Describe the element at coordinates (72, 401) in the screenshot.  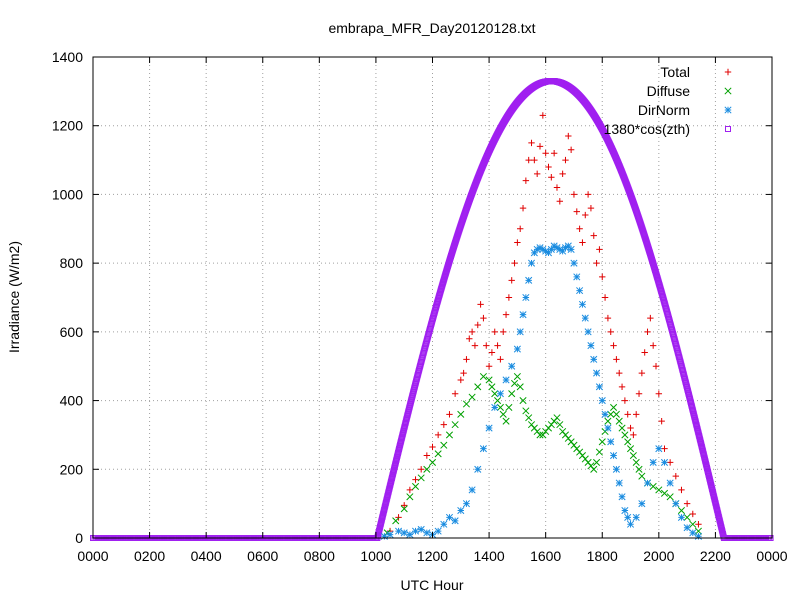
I see `y-tick-label: 400` at that location.